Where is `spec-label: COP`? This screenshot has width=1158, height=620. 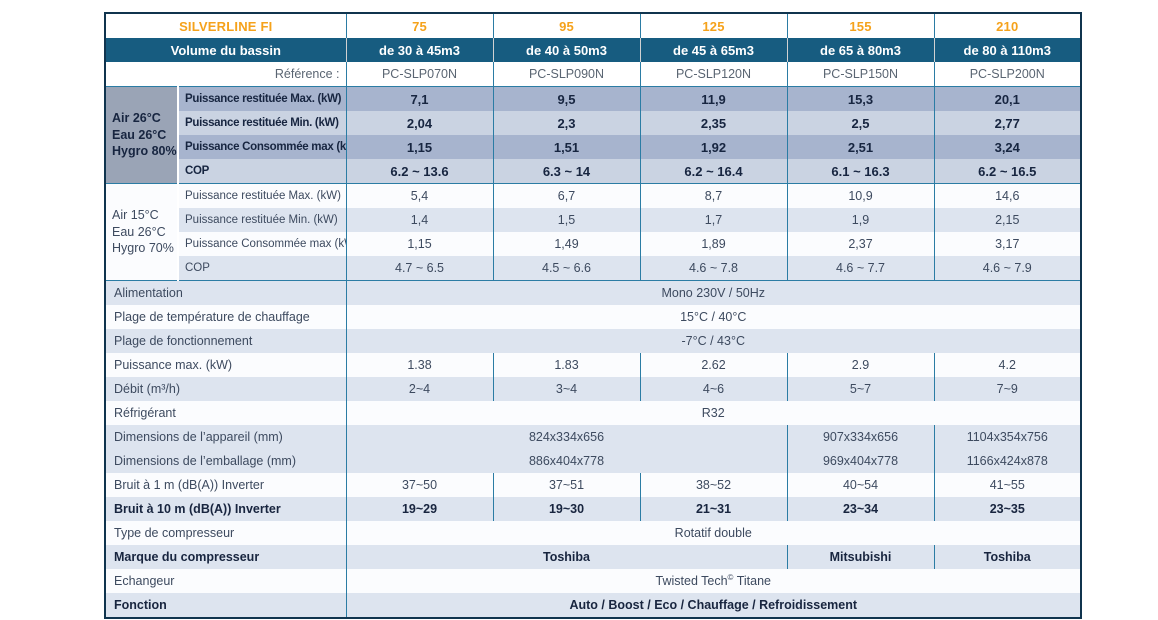
spec-label: COP is located at coordinates (262, 268).